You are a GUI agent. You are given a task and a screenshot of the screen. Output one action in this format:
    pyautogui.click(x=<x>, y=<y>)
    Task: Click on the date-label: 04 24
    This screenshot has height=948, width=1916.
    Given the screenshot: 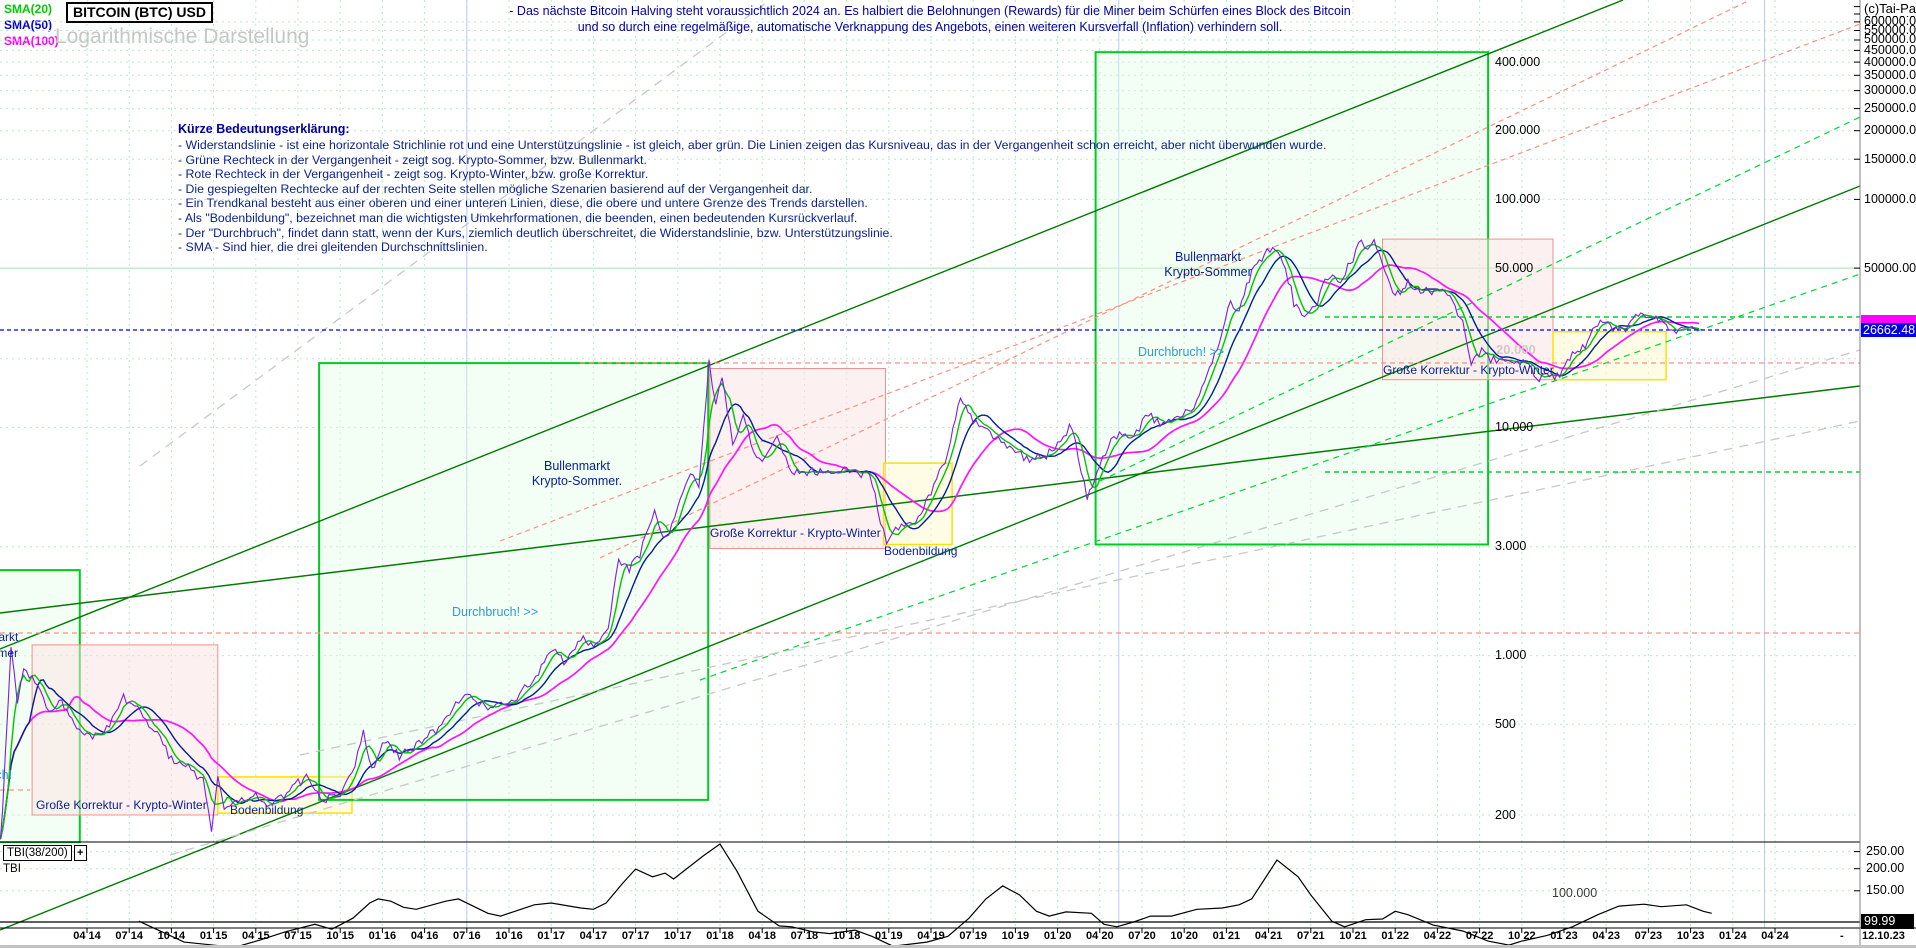 What is the action you would take?
    pyautogui.click(x=1775, y=936)
    